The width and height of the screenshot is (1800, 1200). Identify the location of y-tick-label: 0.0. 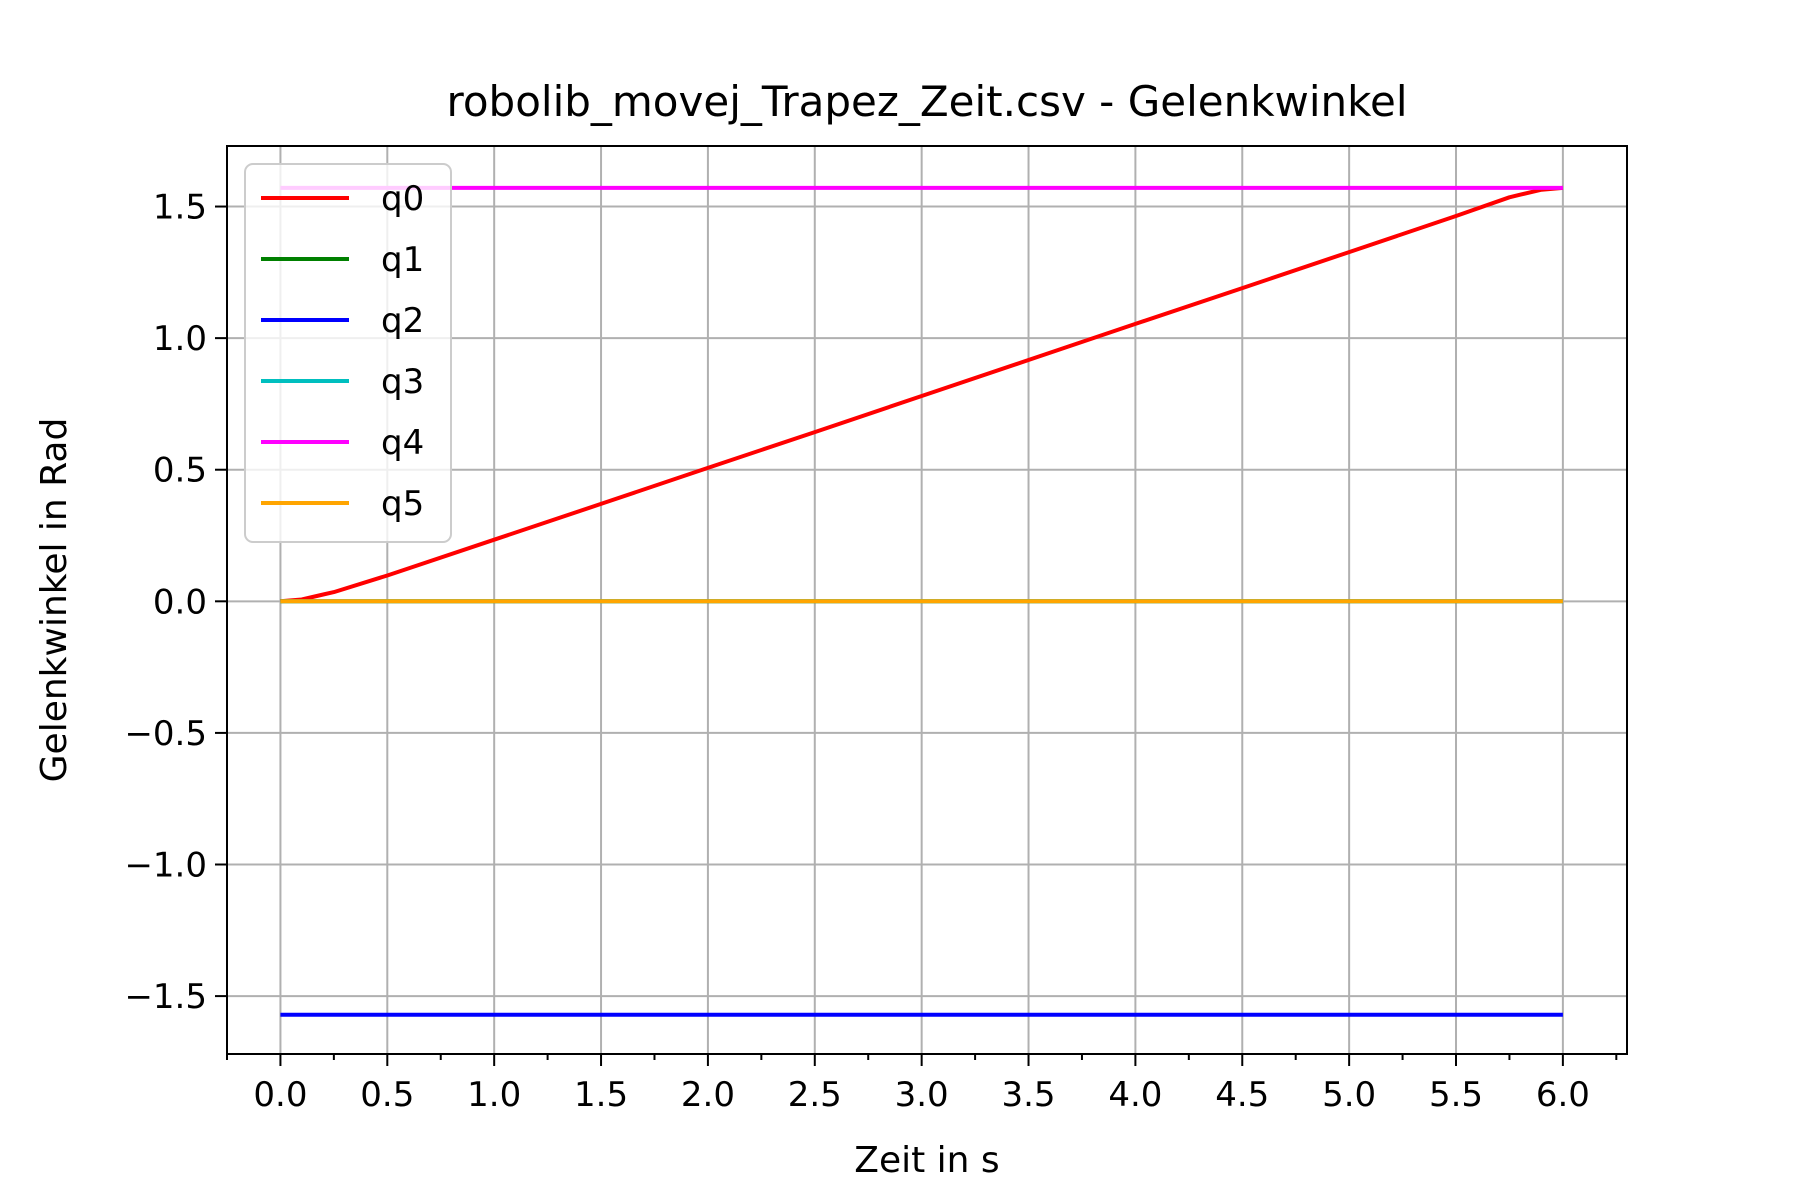
(180, 602).